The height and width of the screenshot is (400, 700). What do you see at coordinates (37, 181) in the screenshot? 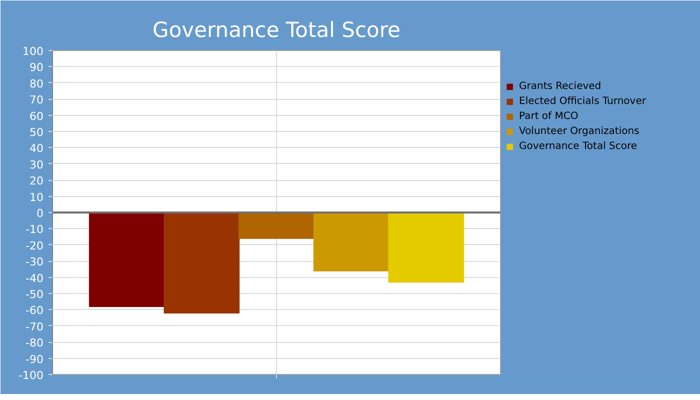
I see `y-tick-label: 20` at bounding box center [37, 181].